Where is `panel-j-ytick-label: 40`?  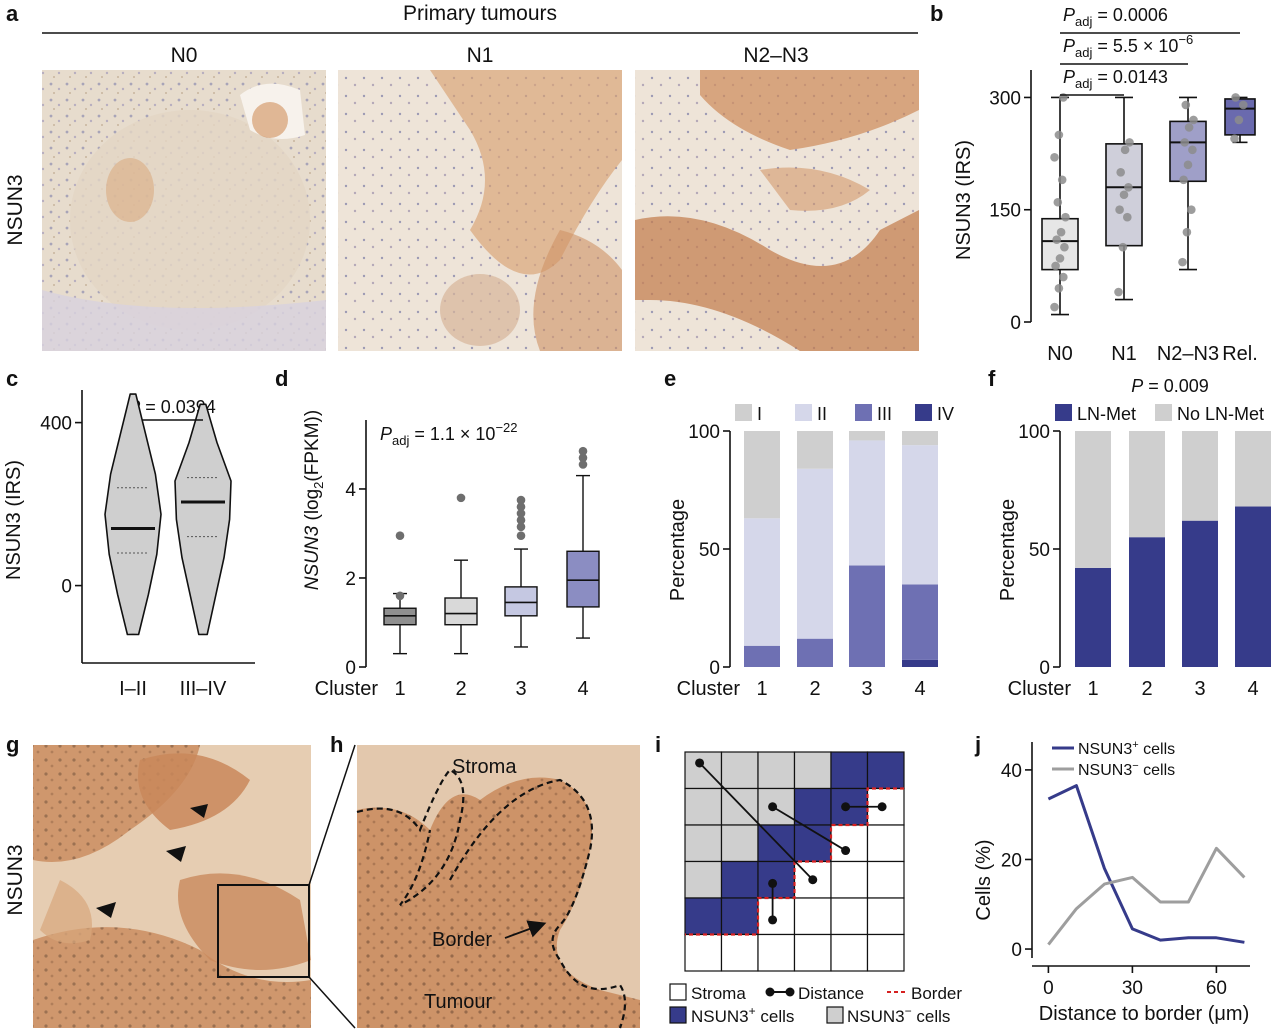 panel-j-ytick-label: 40 is located at coordinates (1011, 771).